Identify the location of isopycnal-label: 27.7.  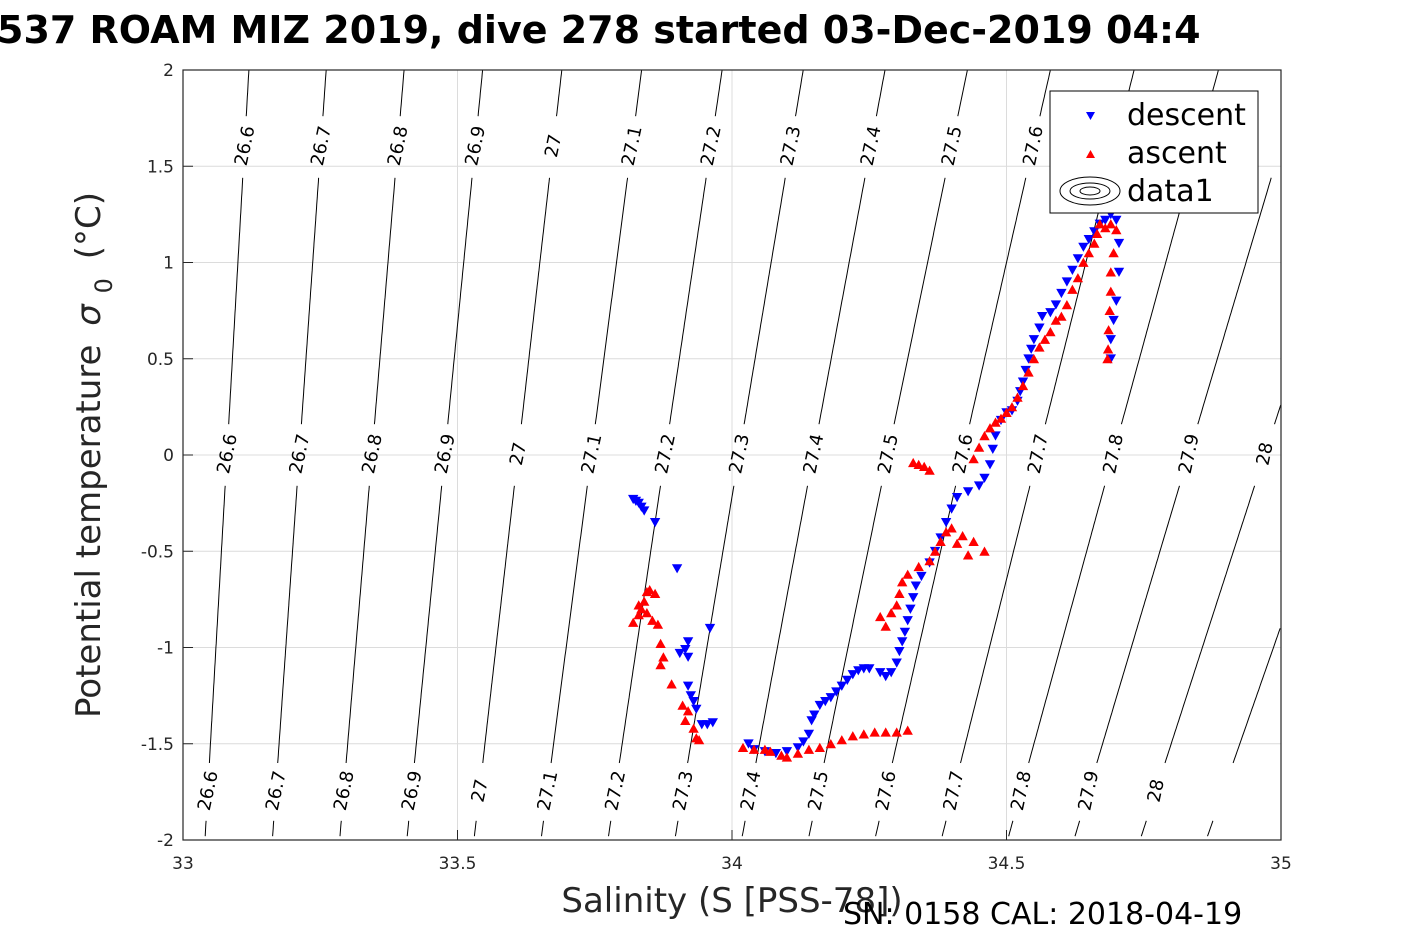
(953, 791).